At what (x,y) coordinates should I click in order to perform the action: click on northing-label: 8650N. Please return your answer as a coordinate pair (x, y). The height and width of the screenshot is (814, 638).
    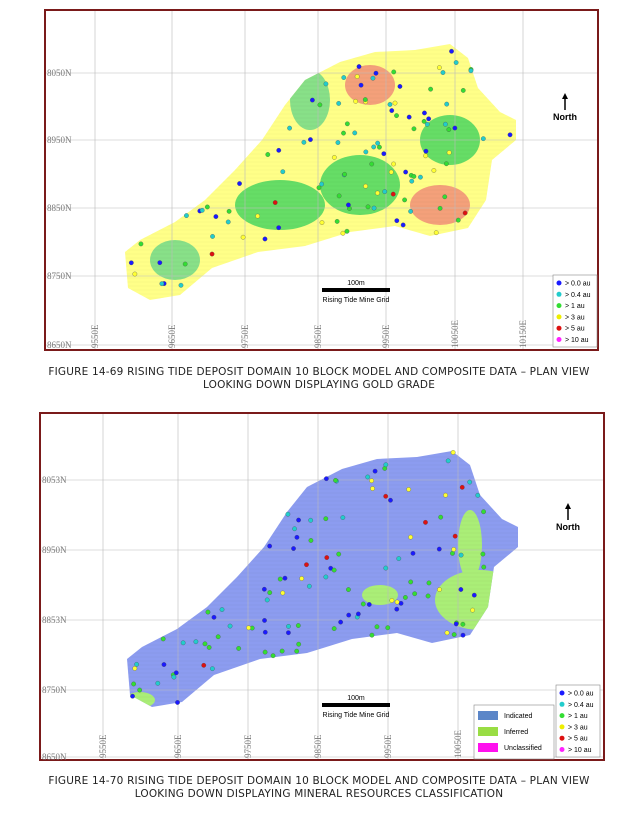
    Looking at the image, I should click on (54, 757).